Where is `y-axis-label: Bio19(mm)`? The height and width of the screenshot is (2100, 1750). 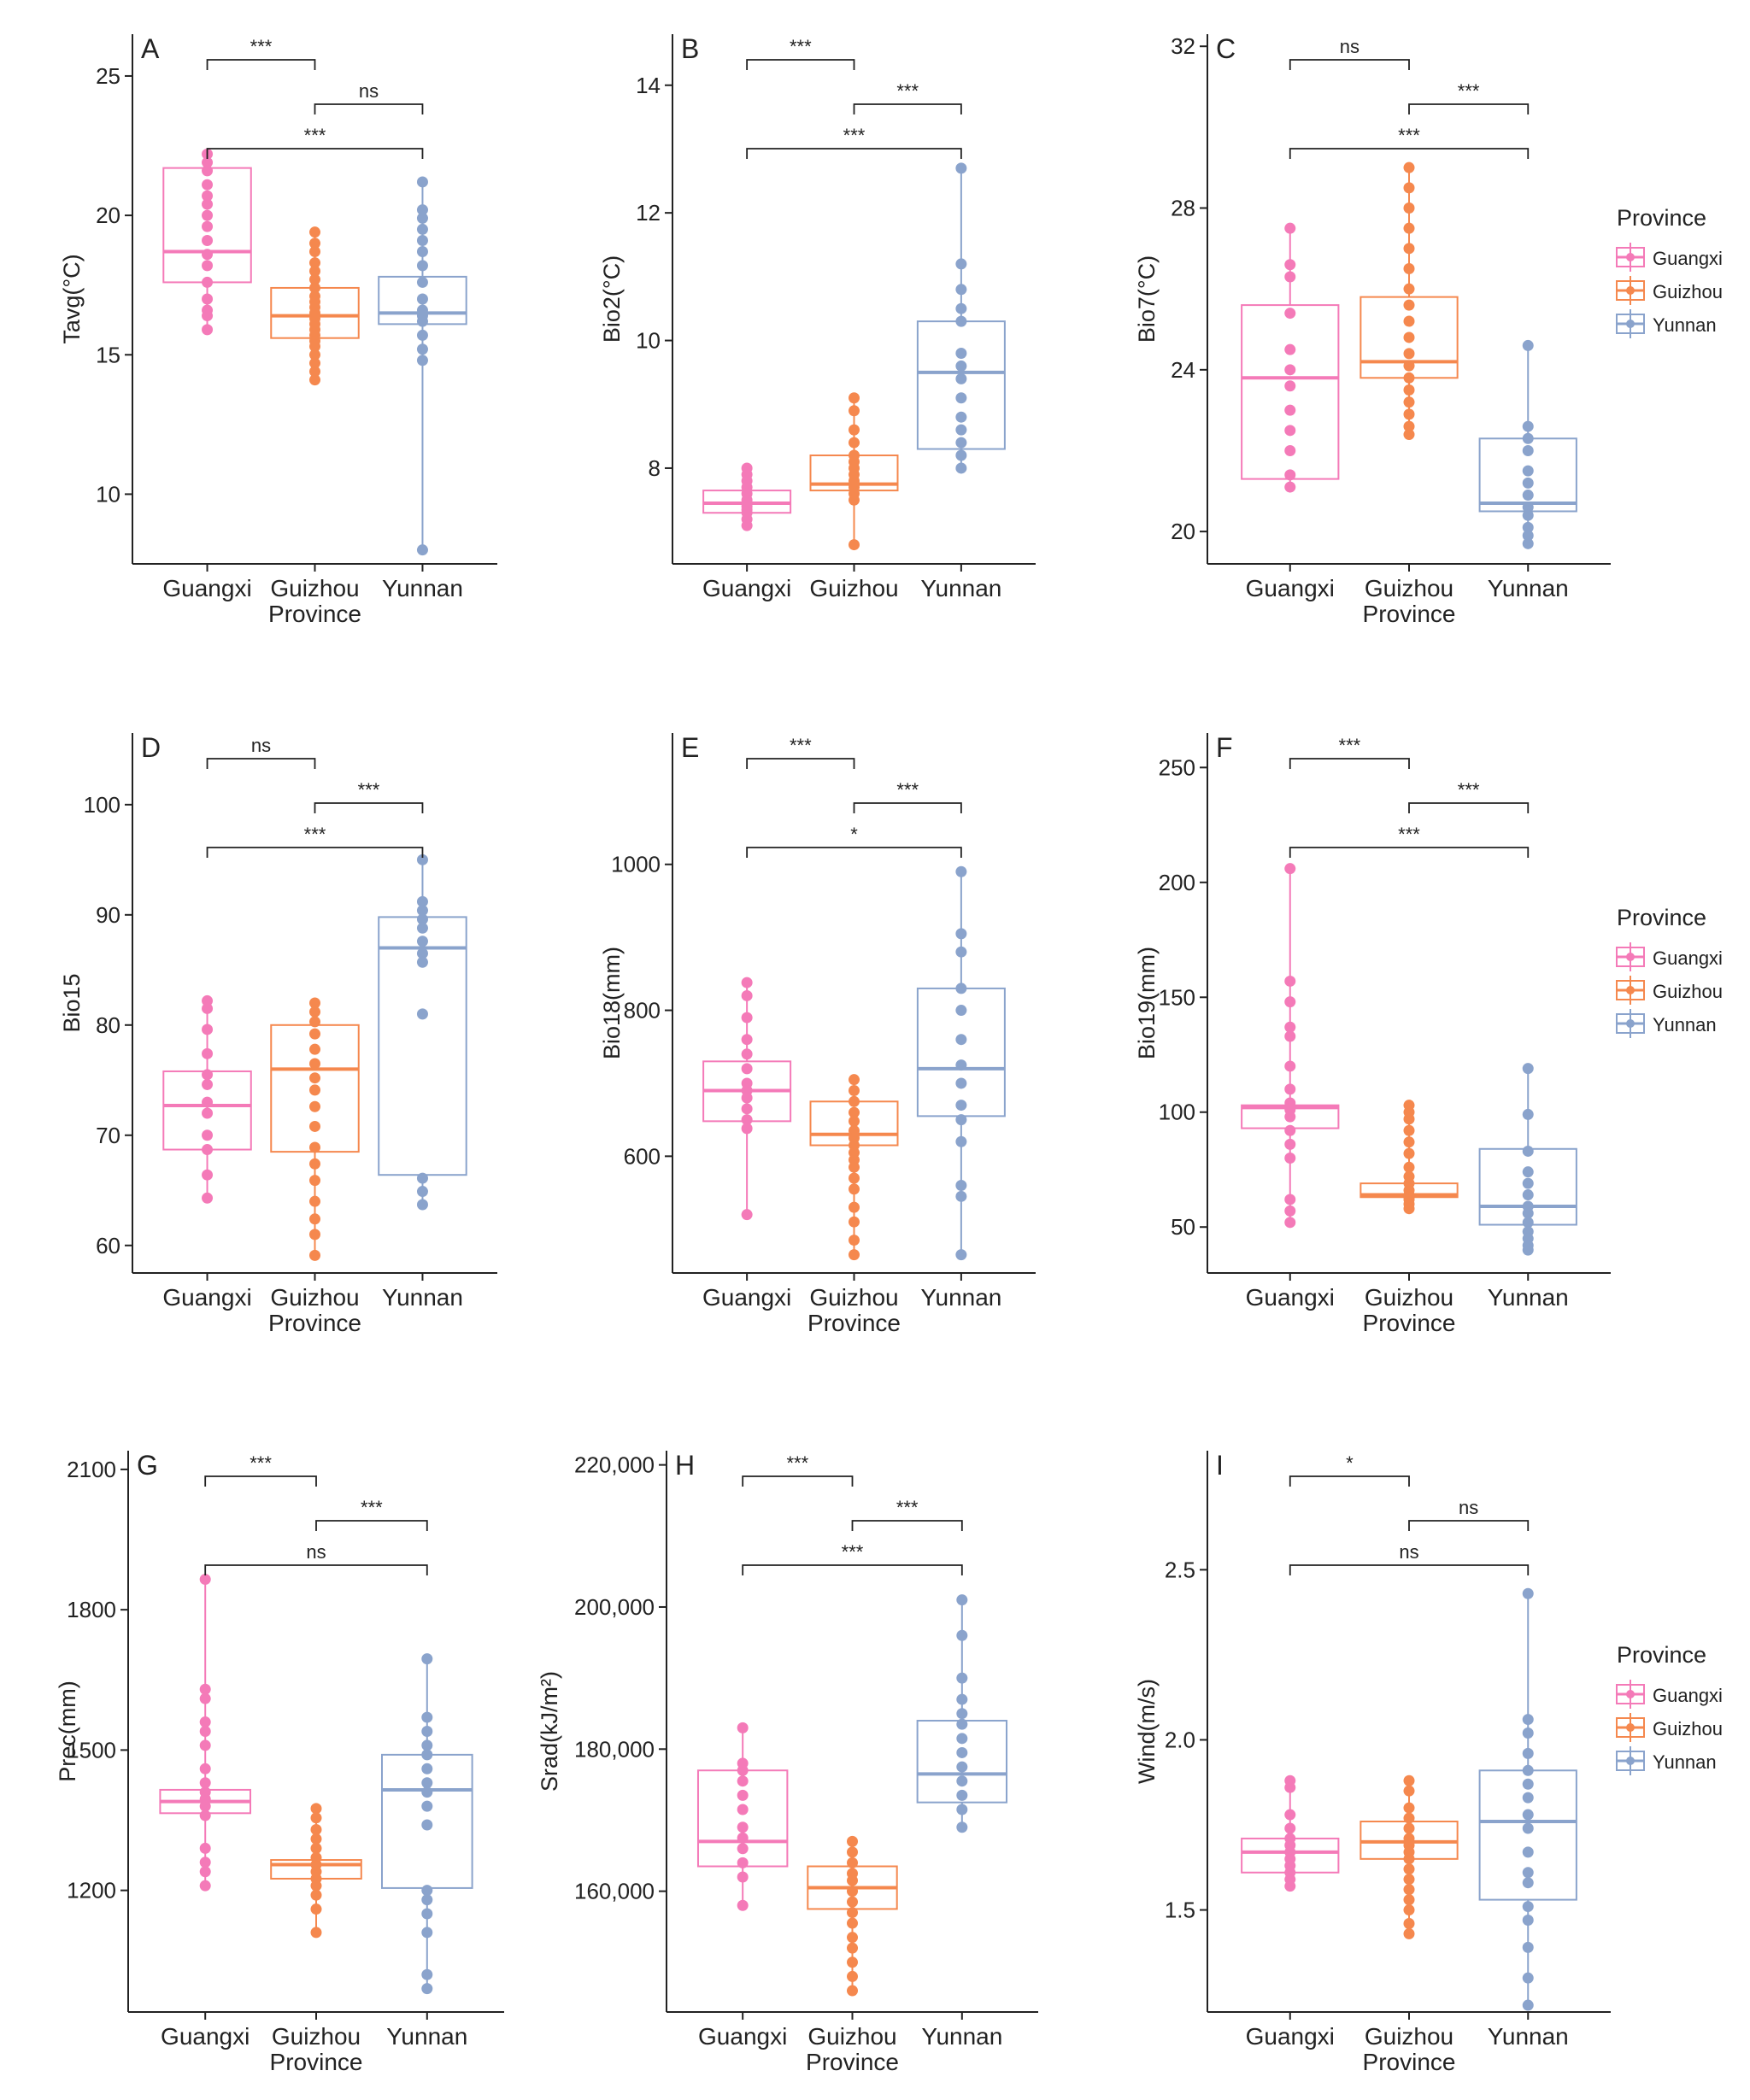 y-axis-label: Bio19(mm) is located at coordinates (1147, 1003).